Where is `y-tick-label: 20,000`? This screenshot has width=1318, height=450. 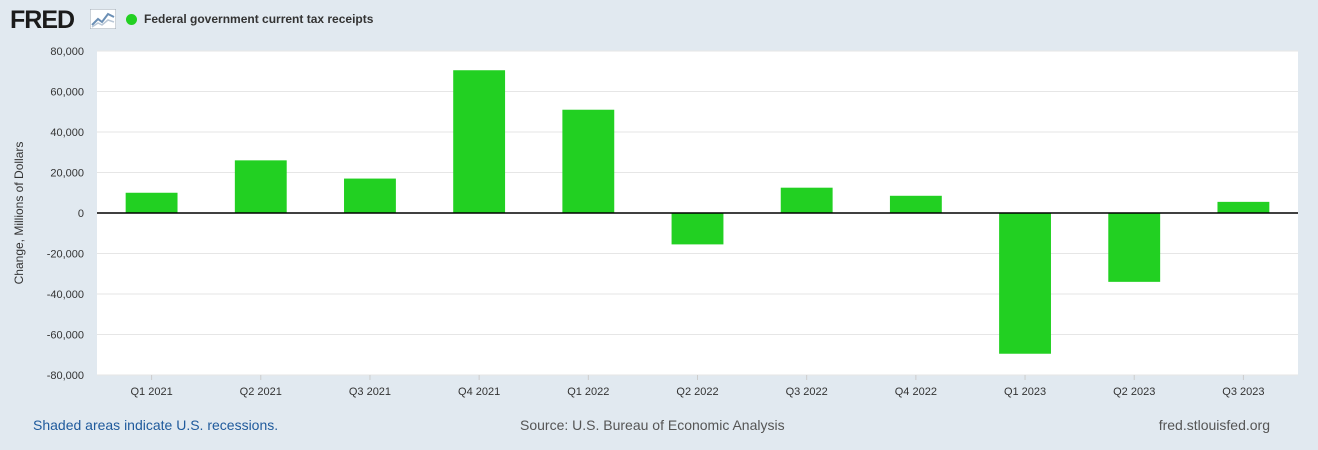 y-tick-label: 20,000 is located at coordinates (67, 174).